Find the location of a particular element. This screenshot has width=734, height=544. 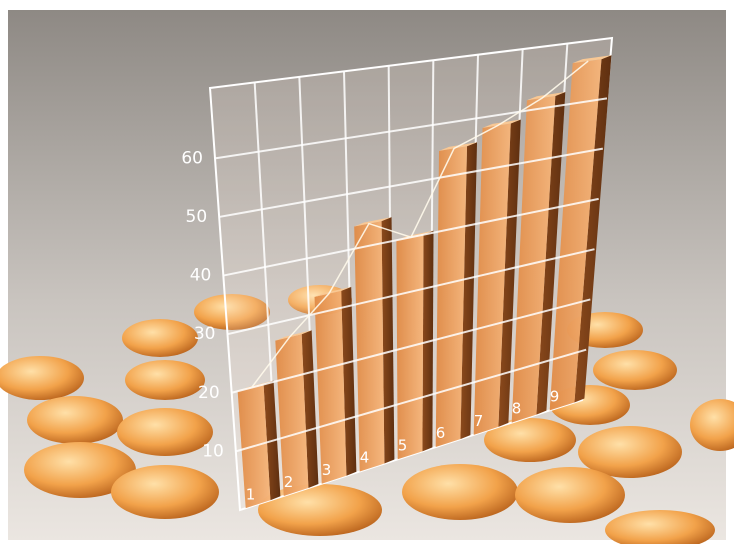

x-tick-label: 3 is located at coordinates (327, 470).